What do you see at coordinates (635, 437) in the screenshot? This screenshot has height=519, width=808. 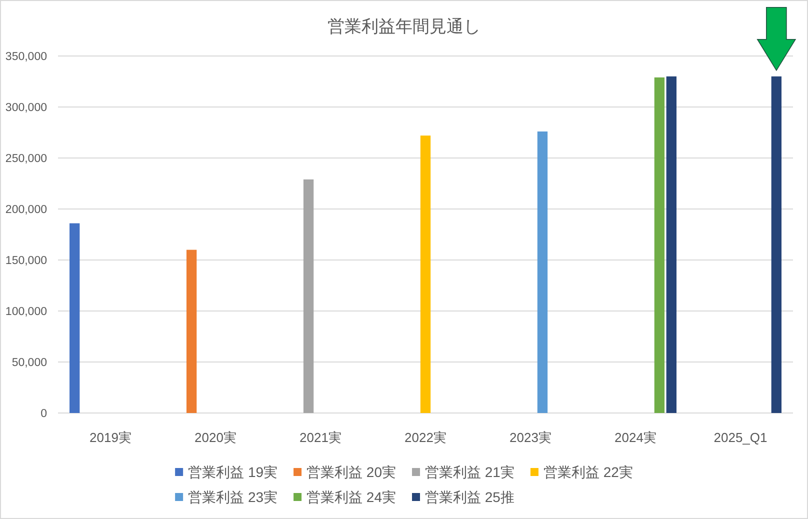 I see `x-tick-label: 2024実` at bounding box center [635, 437].